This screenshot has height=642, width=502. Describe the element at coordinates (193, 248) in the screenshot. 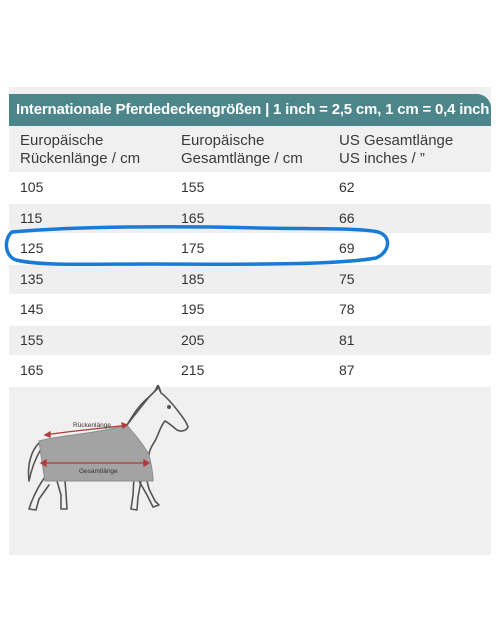

I see `cell-total-length: 175` at that location.